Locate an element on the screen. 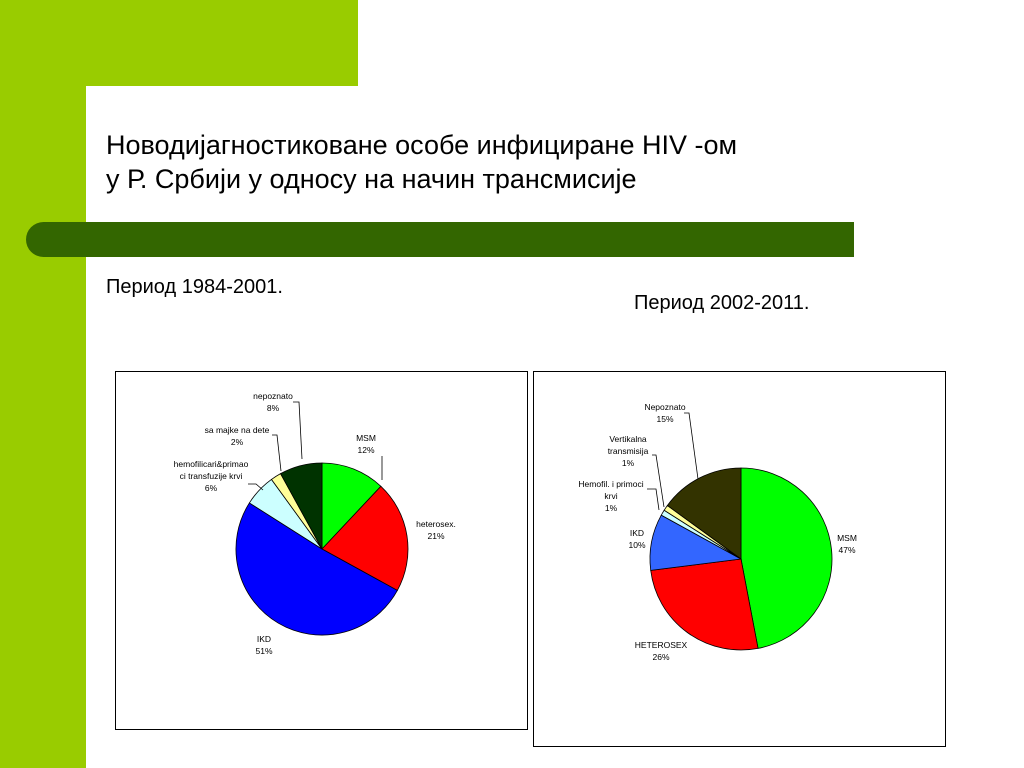 The height and width of the screenshot is (768, 1024). slice-label-line: 51% is located at coordinates (263, 651).